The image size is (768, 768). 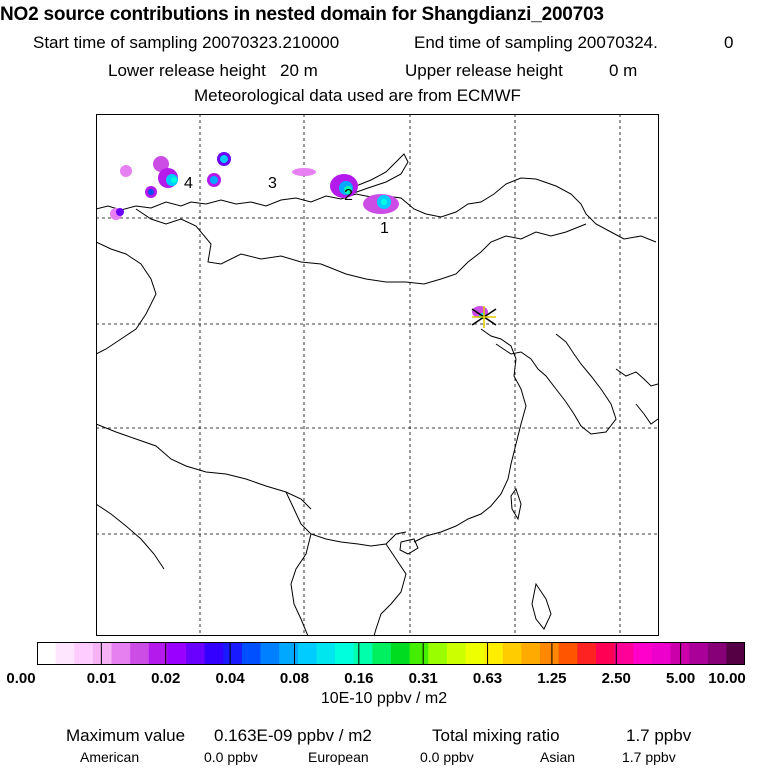 What do you see at coordinates (231, 757) in the screenshot?
I see `american-value: 0.0 ppbv` at bounding box center [231, 757].